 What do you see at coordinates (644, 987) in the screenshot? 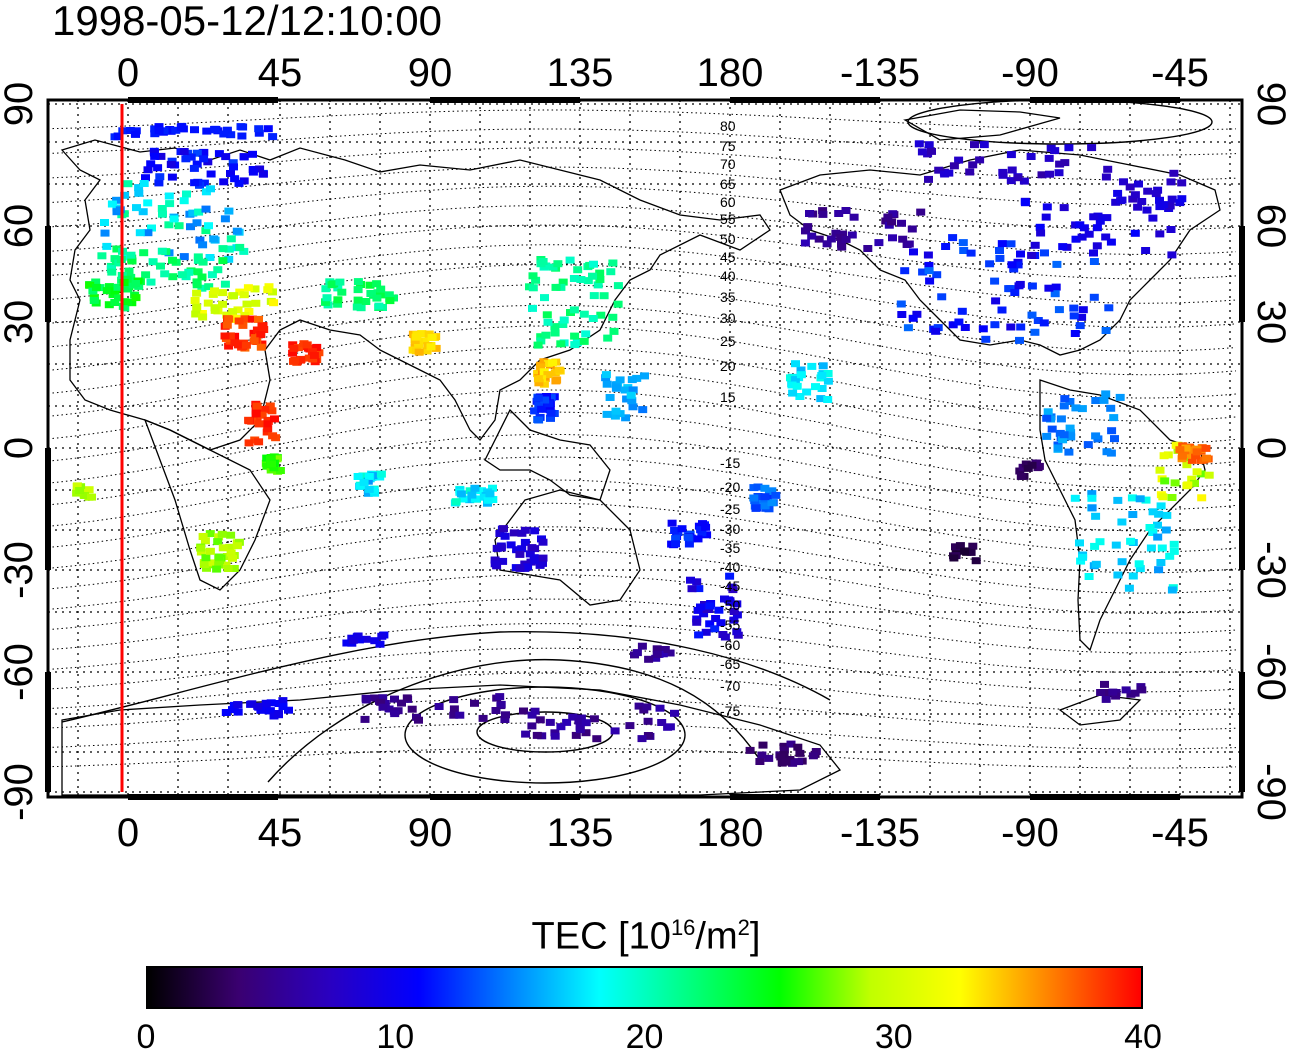
I see `colorbar` at bounding box center [644, 987].